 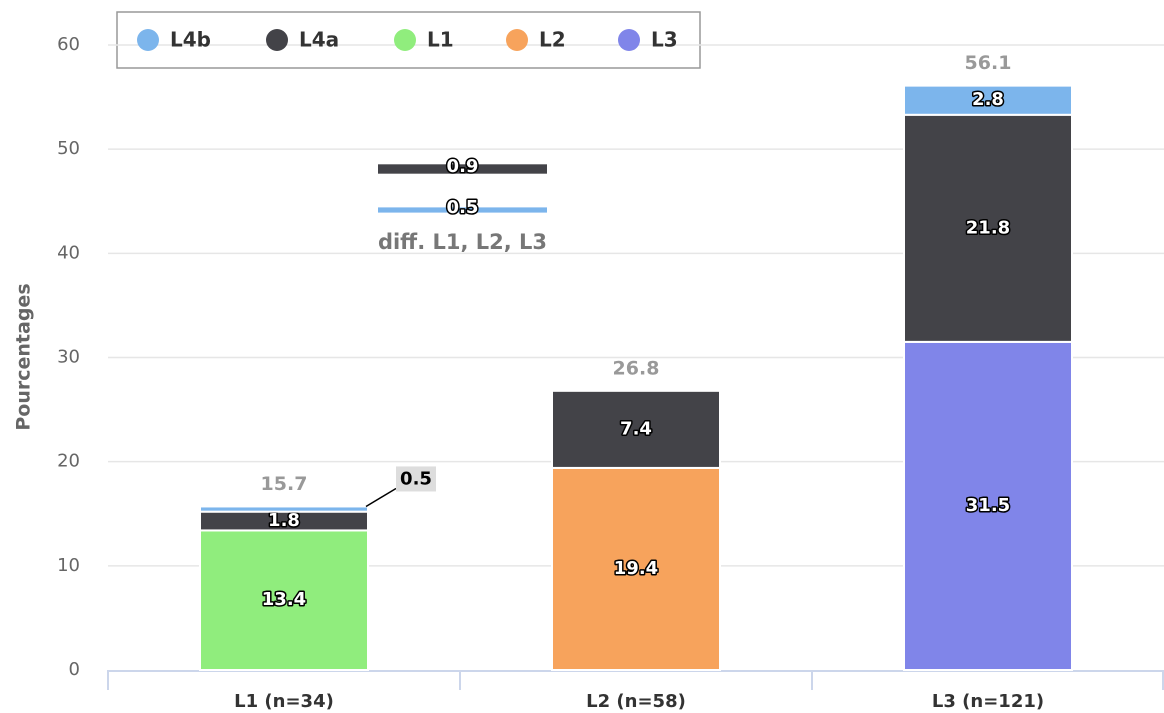 I want to click on y-tick-label: 10, so click(x=68, y=565).